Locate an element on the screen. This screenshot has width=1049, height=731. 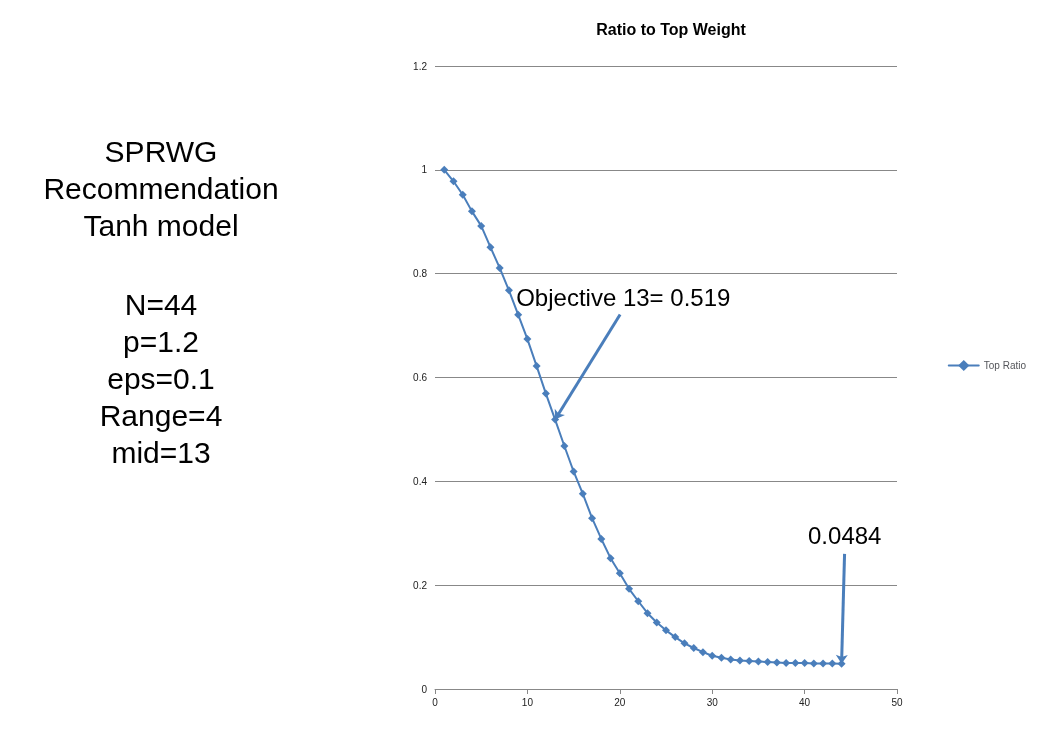
text: Tanh model is located at coordinates (161, 225).